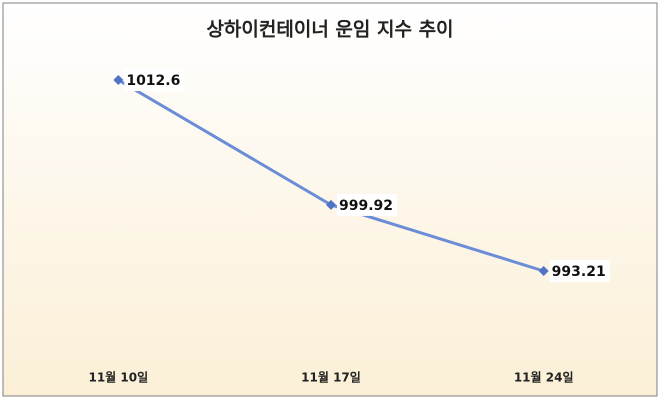 The width and height of the screenshot is (660, 404). I want to click on x-tick-label: 11월 10일, so click(118, 377).